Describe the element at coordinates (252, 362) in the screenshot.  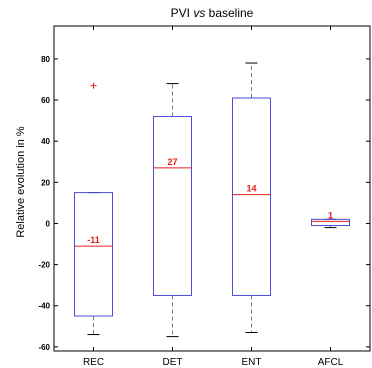
I see `x-tick-label: ENT` at that location.